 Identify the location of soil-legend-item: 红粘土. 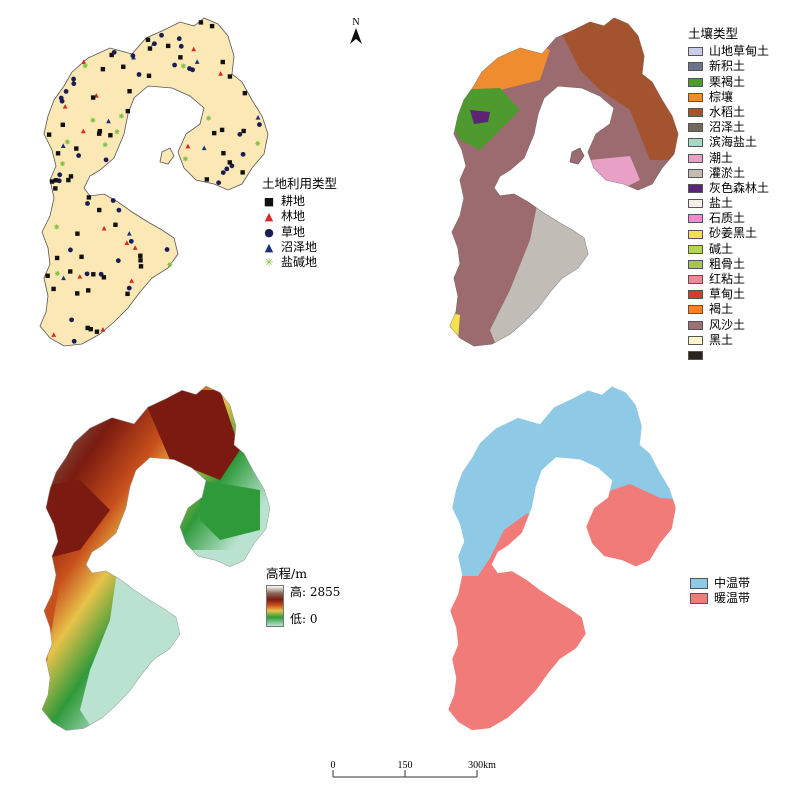
(728, 279).